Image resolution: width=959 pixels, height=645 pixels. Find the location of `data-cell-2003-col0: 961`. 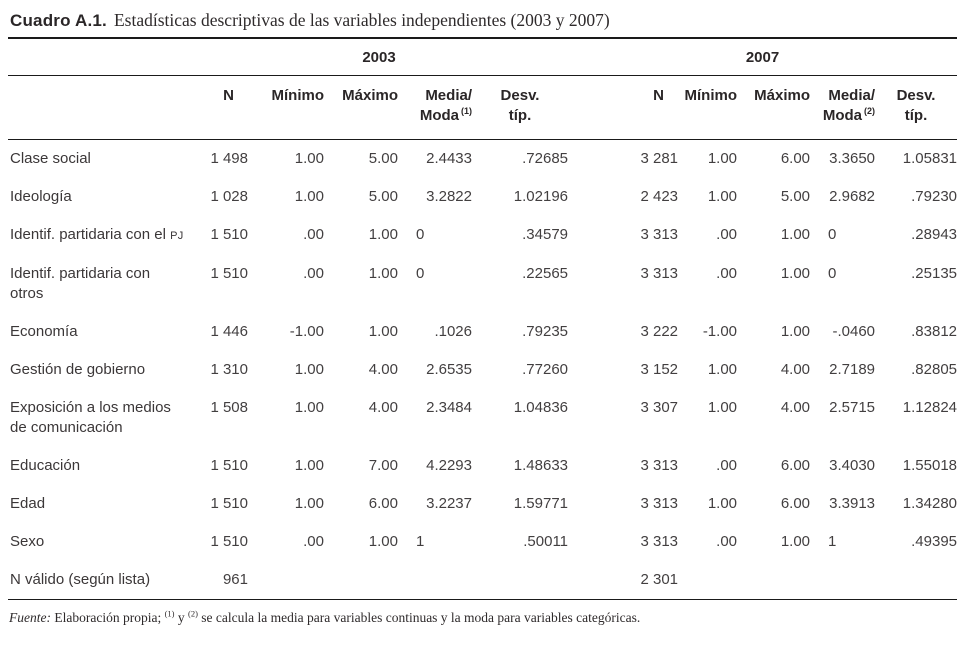

data-cell-2003-col0: 961 is located at coordinates (219, 580).